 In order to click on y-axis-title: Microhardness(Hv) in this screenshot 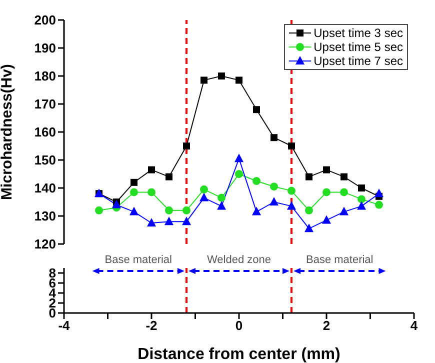, I will do `click(8, 132)`.